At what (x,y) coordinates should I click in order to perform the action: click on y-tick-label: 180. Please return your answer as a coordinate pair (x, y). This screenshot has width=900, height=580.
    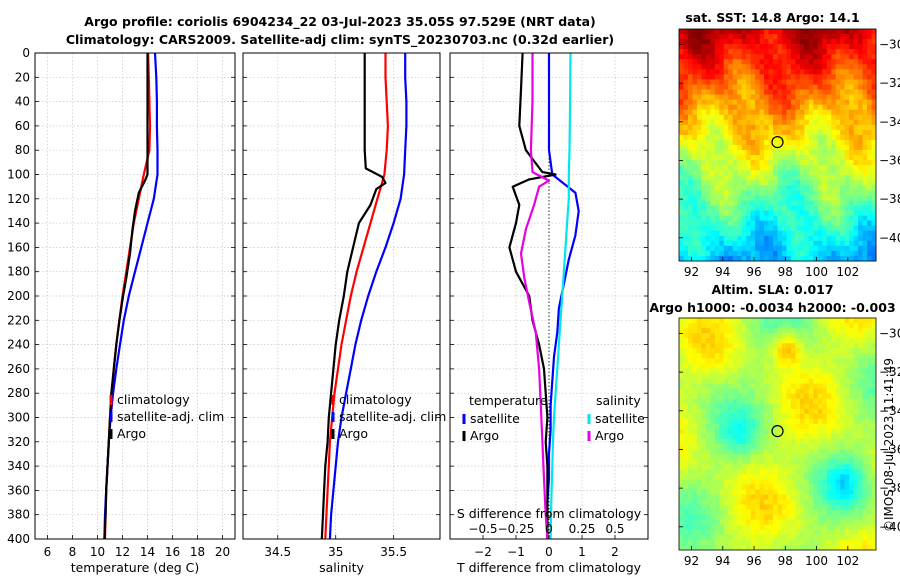
    Looking at the image, I should click on (18, 272).